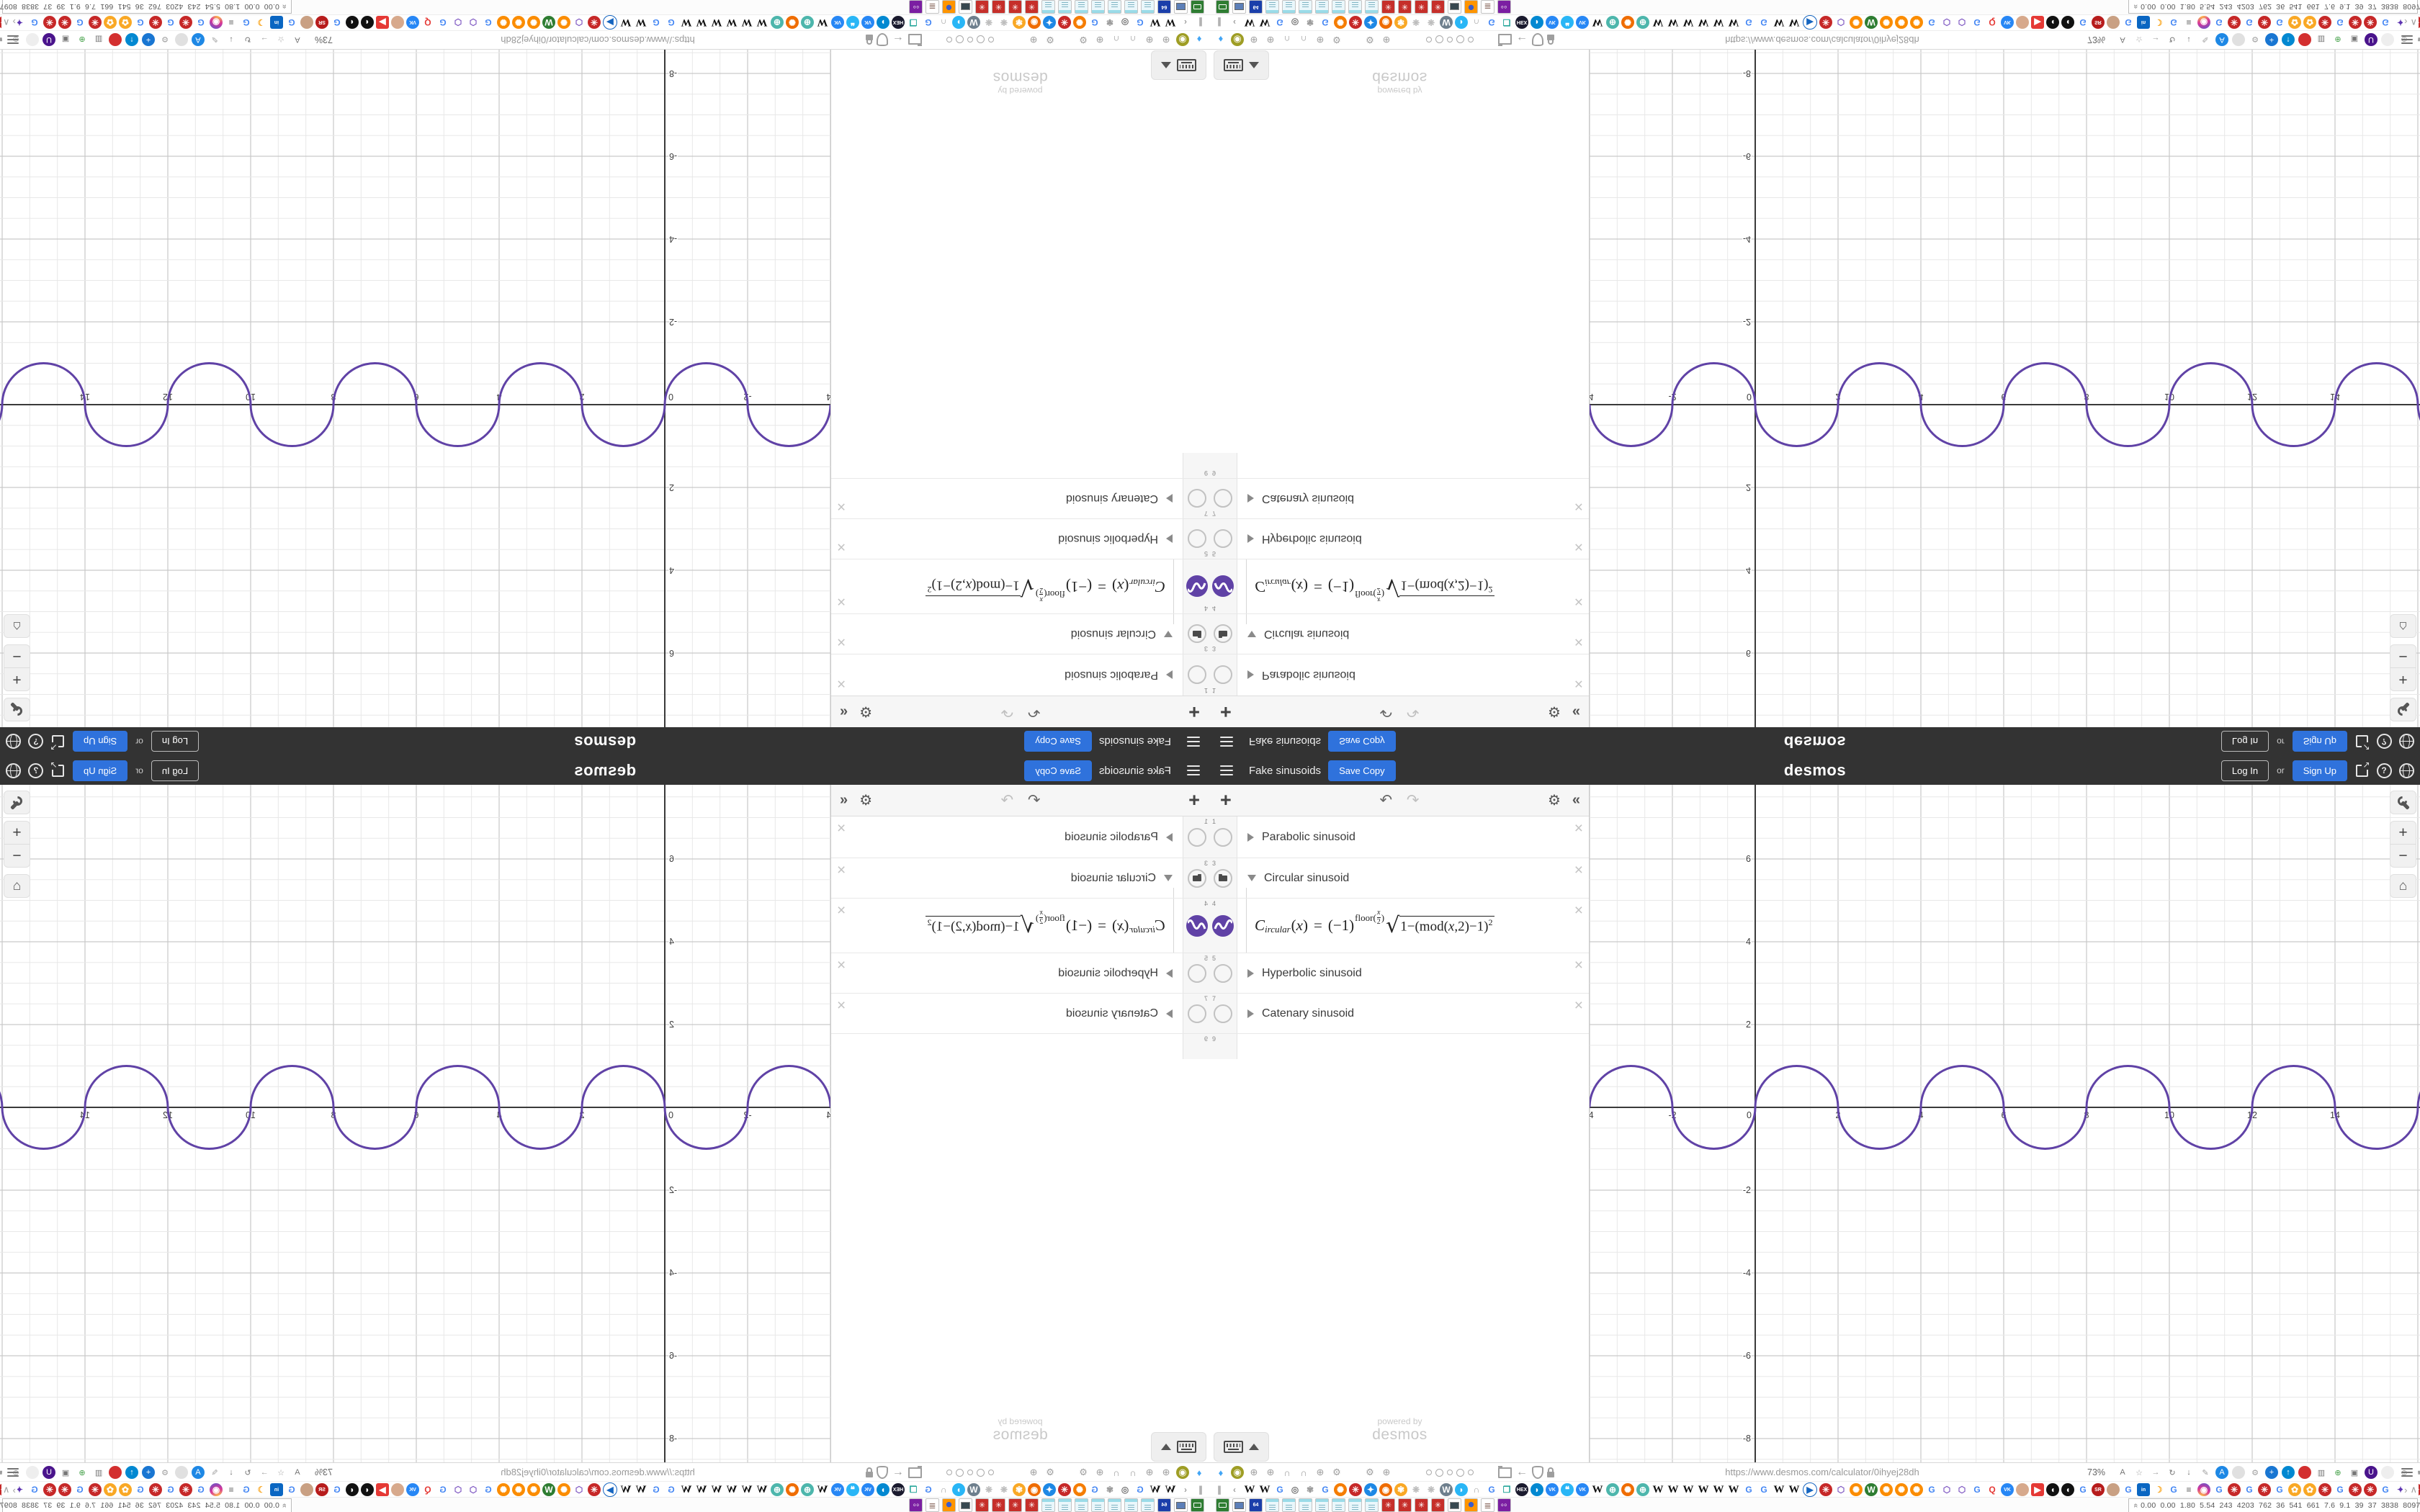  I want to click on favicon: ◖, so click(367, 1489).